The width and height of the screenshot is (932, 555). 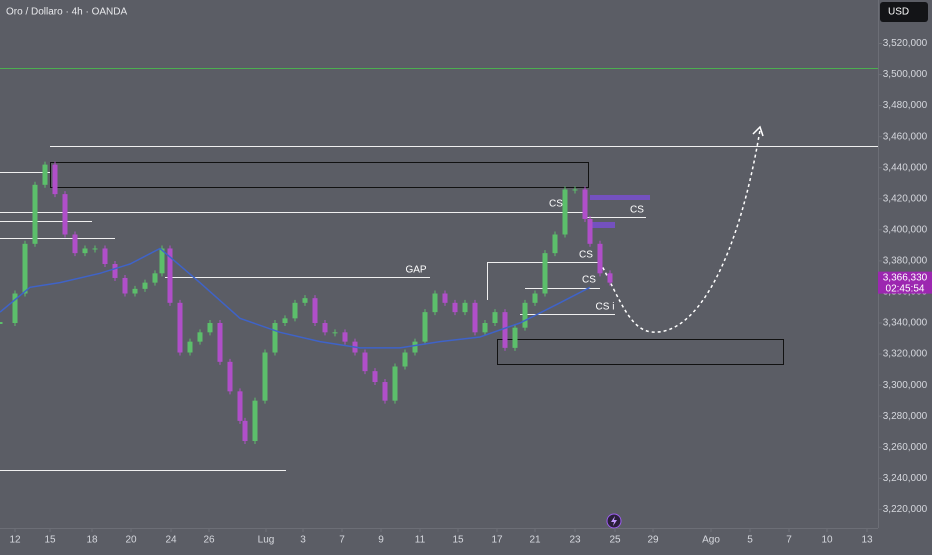 I want to click on last-price-tag, so click(x=905, y=282).